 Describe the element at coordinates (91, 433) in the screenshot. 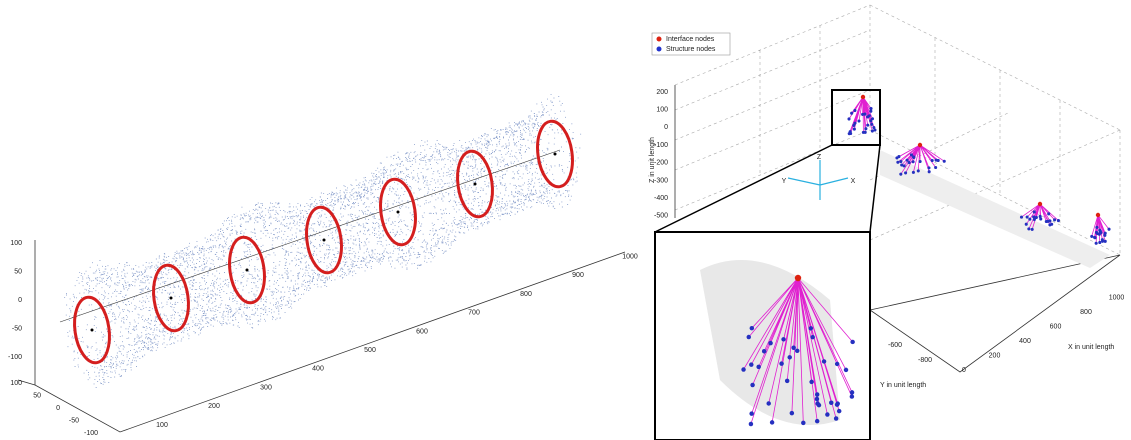

I see `y-tick-label: -100` at that location.